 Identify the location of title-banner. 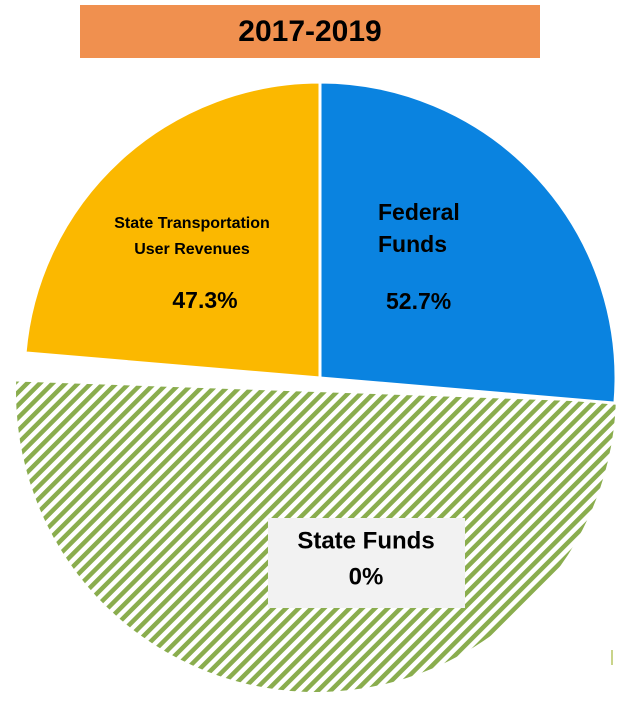
(310, 31).